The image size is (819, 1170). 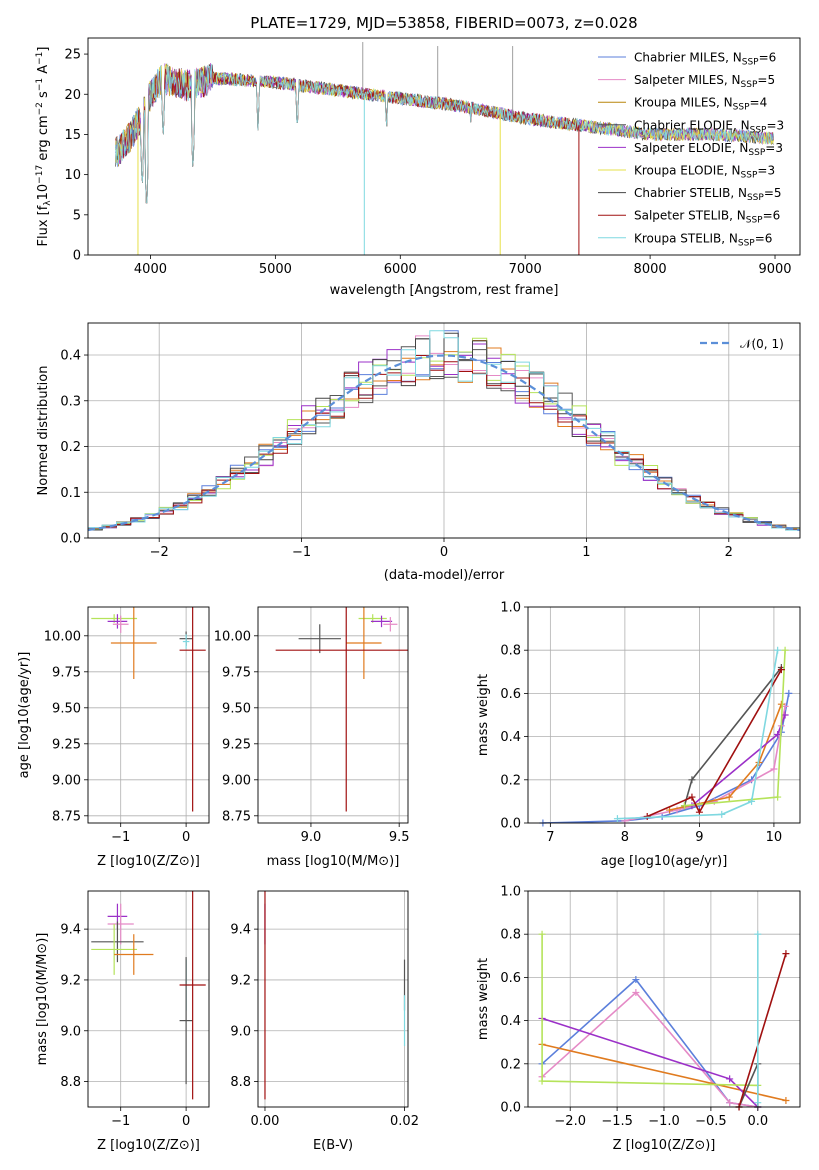 What do you see at coordinates (707, 217) in the screenshot?
I see `legend-entry: Salpeter STELIB, NSSP=6` at bounding box center [707, 217].